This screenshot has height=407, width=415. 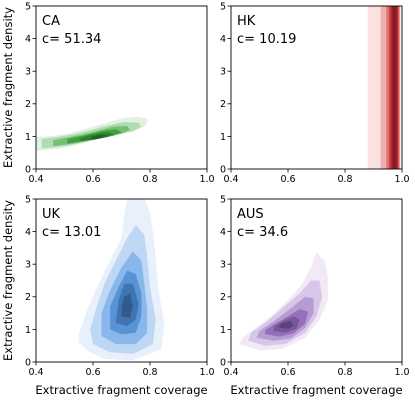 What do you see at coordinates (262, 232) in the screenshot?
I see `panel-annotation: c= 34.6` at bounding box center [262, 232].